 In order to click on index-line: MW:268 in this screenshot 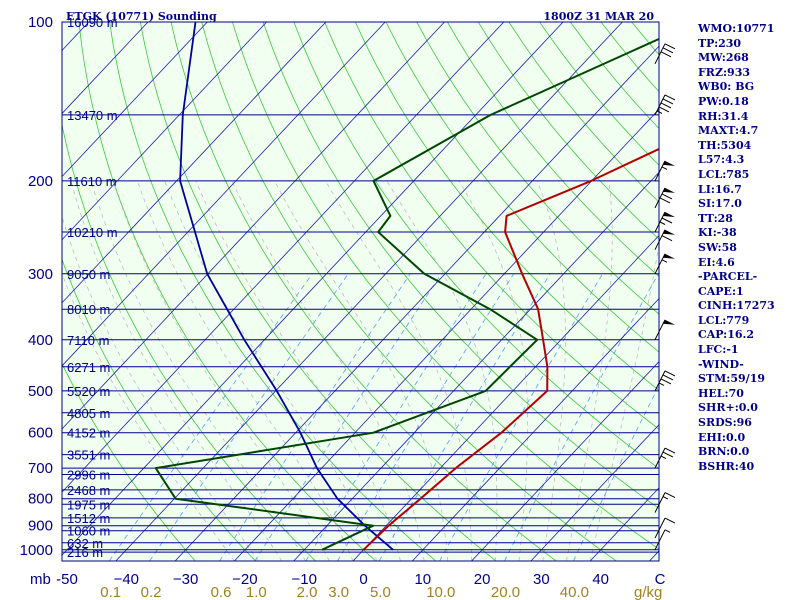, I will do `click(723, 58)`.